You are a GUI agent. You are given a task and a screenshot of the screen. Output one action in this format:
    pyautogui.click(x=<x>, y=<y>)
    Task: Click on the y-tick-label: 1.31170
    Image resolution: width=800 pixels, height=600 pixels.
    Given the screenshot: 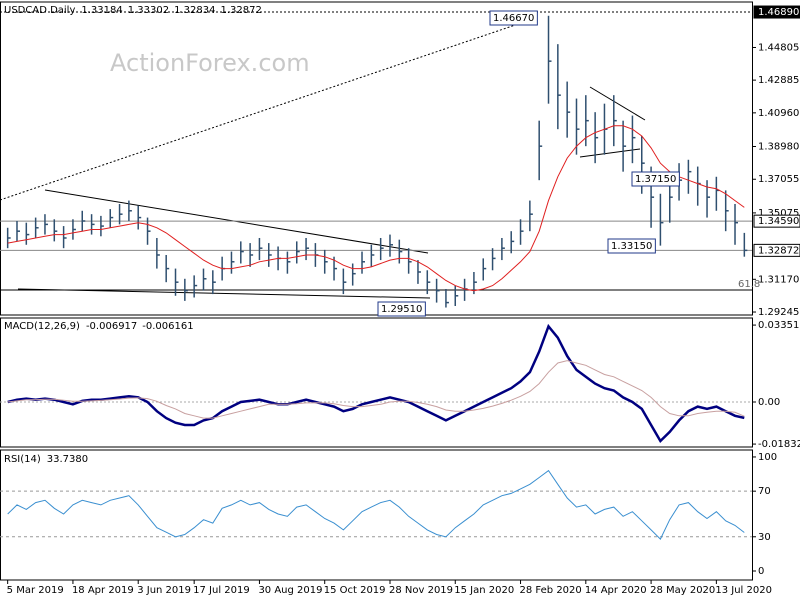 What is the action you would take?
    pyautogui.click(x=778, y=279)
    